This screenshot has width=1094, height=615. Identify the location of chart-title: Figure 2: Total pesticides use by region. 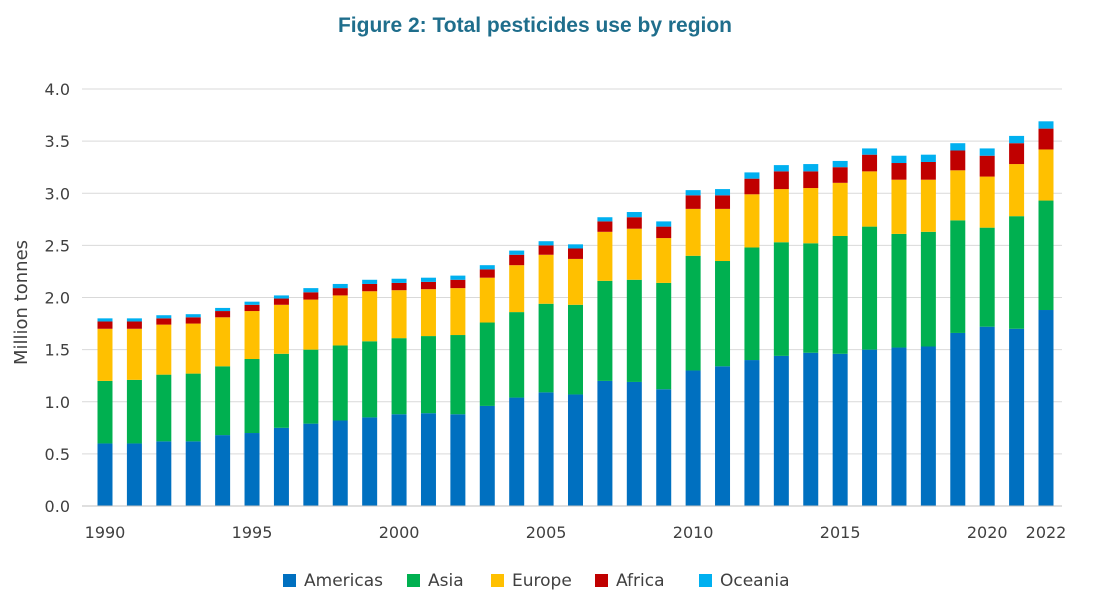
(535, 25).